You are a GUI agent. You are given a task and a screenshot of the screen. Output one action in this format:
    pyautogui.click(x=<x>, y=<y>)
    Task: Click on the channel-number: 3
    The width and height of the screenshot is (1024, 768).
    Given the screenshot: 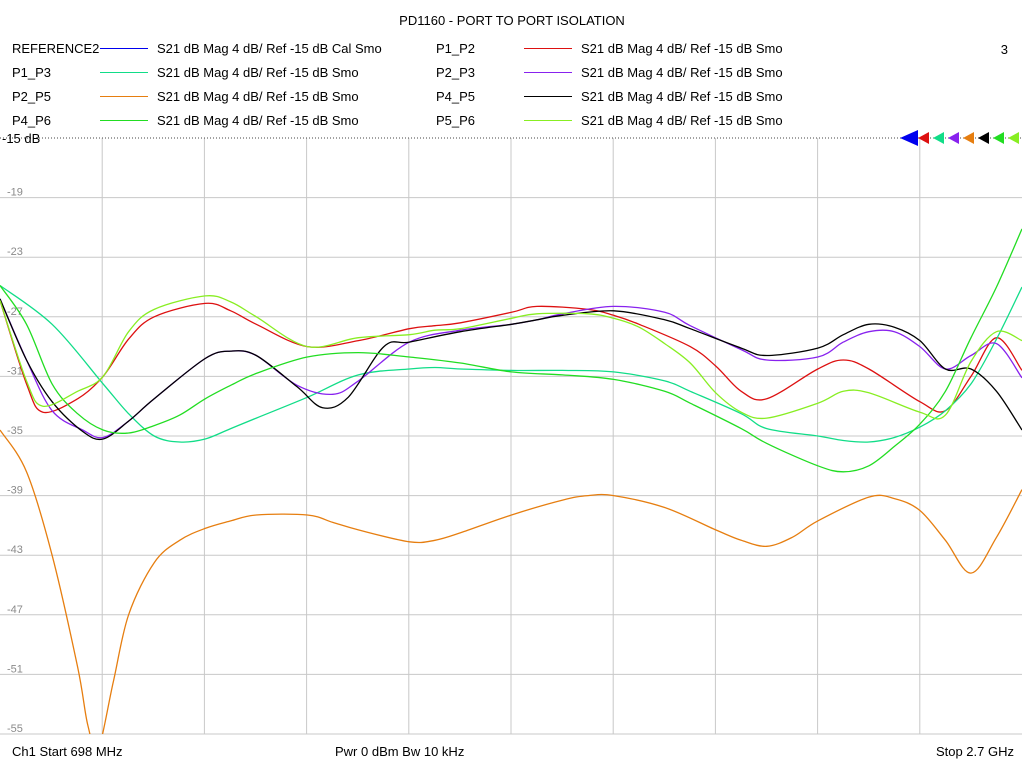 What is the action you would take?
    pyautogui.click(x=1004, y=49)
    